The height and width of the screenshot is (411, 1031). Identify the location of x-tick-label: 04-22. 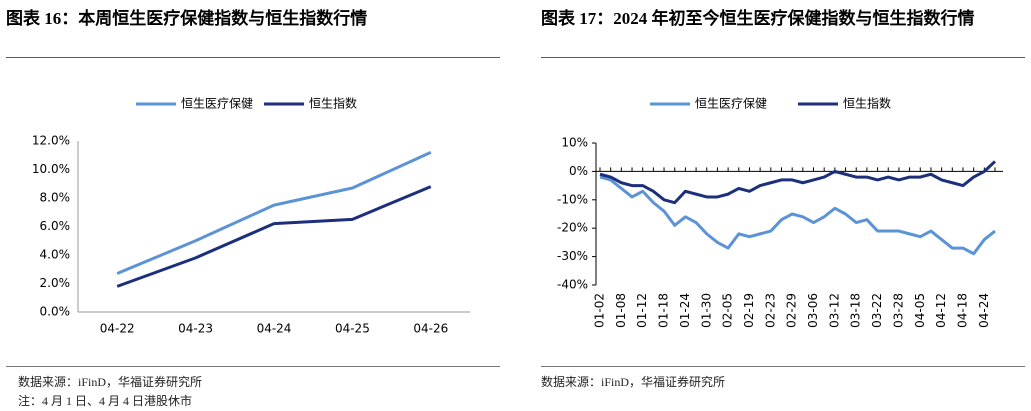
(117, 329).